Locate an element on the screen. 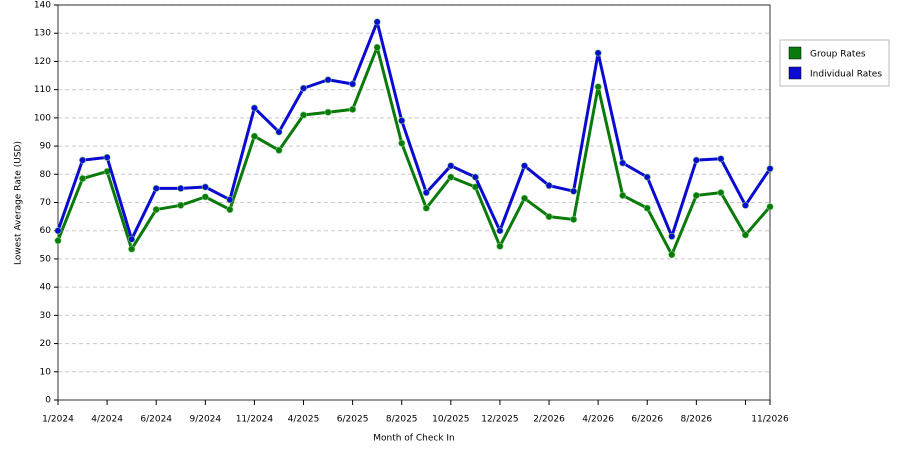 The width and height of the screenshot is (900, 450). x-tick-label: 11/2026 is located at coordinates (770, 420).